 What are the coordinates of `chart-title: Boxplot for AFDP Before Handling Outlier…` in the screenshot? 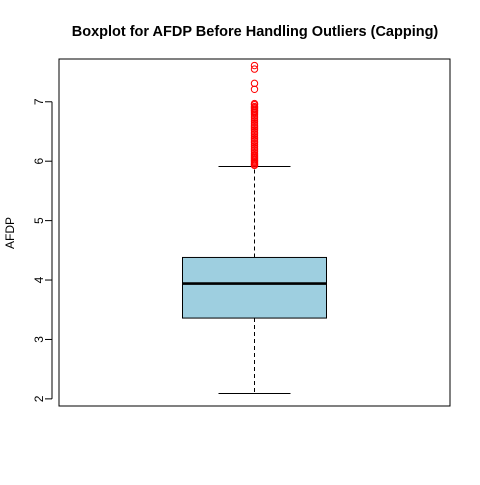 It's located at (255, 32).